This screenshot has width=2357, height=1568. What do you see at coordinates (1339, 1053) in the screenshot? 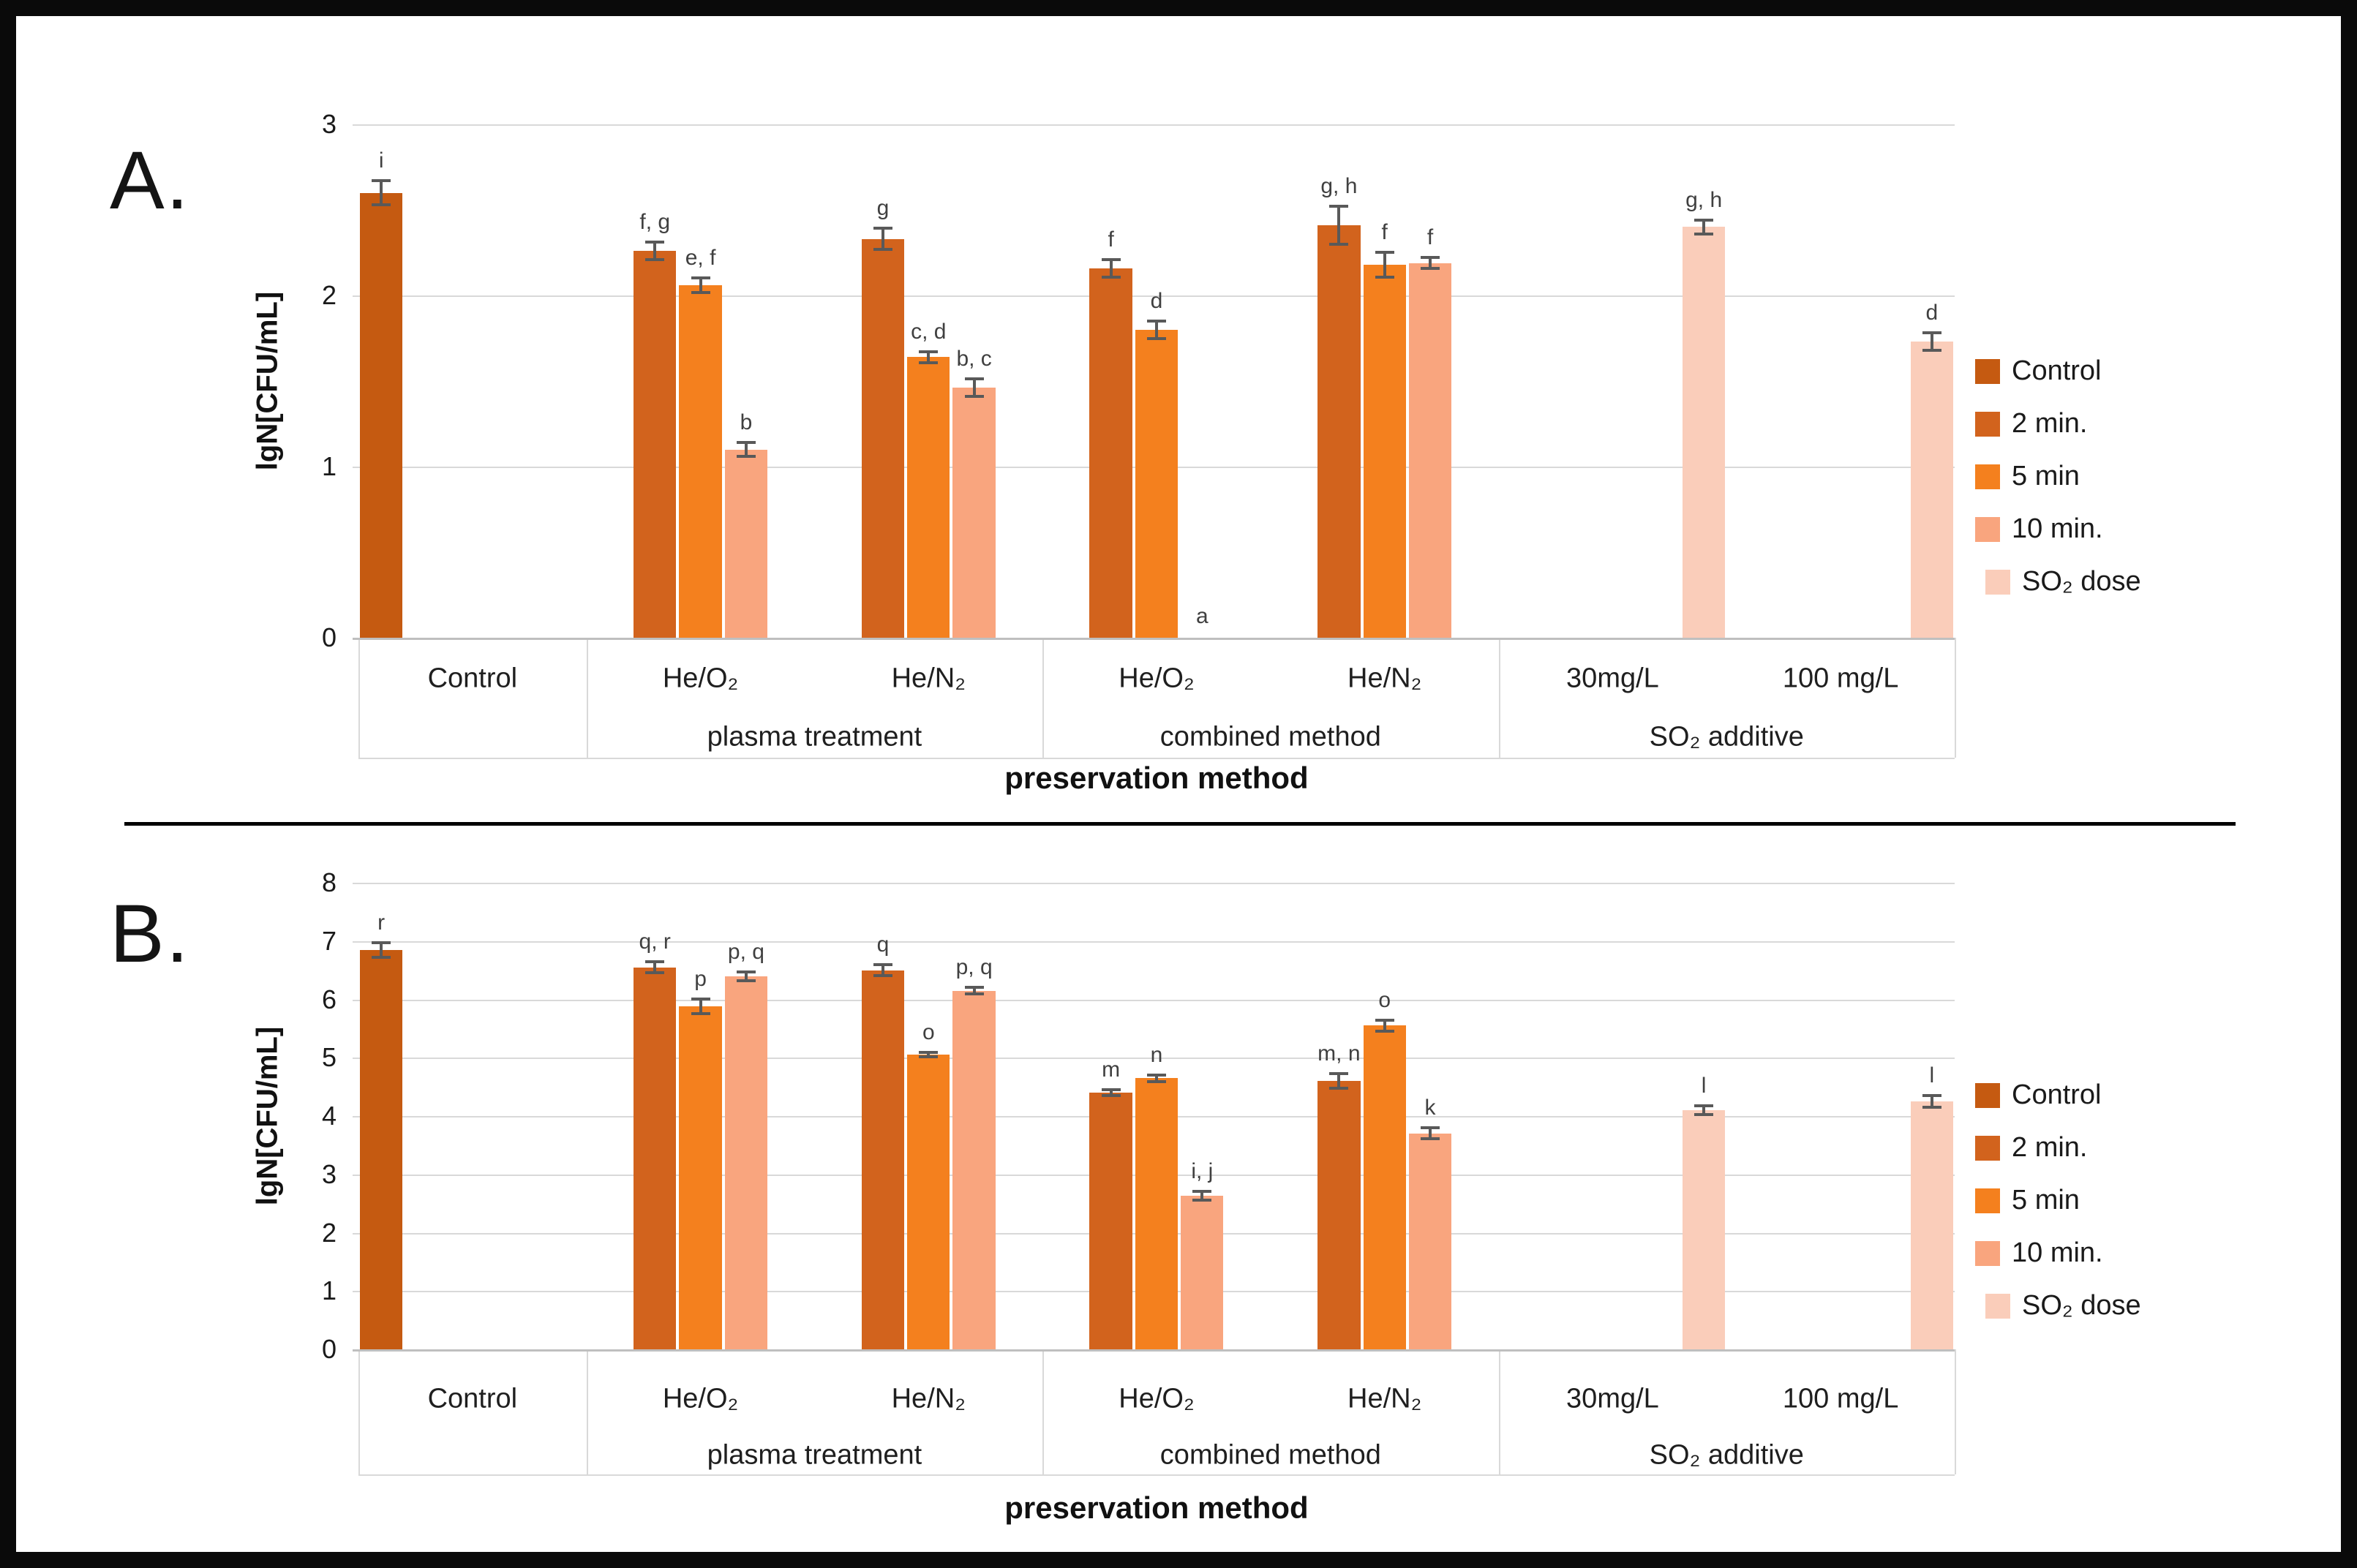
I see `significance-letter: m, n` at bounding box center [1339, 1053].